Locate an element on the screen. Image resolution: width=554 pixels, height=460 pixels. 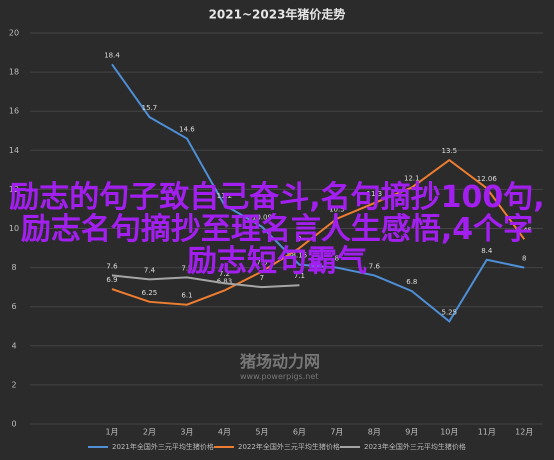
data-label: 7.8 is located at coordinates (261, 263).